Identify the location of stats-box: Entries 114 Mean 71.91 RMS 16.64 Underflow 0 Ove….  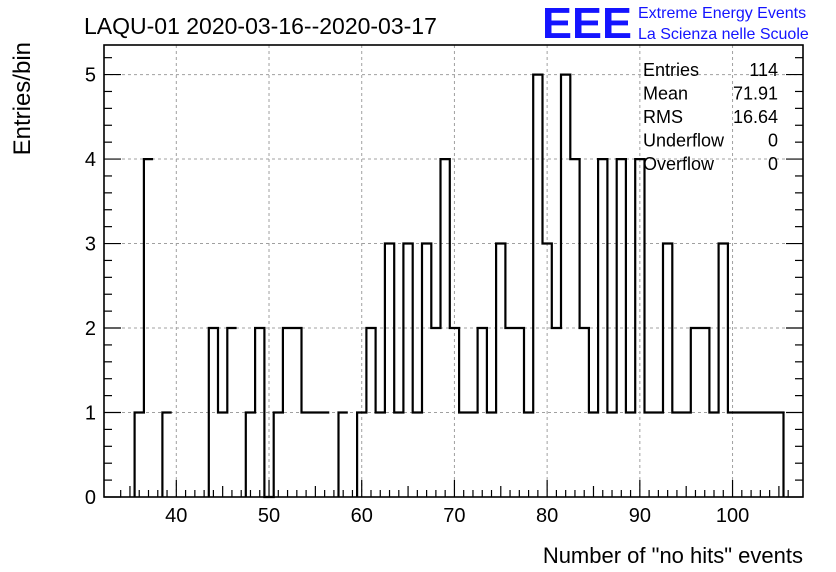
(710, 117).